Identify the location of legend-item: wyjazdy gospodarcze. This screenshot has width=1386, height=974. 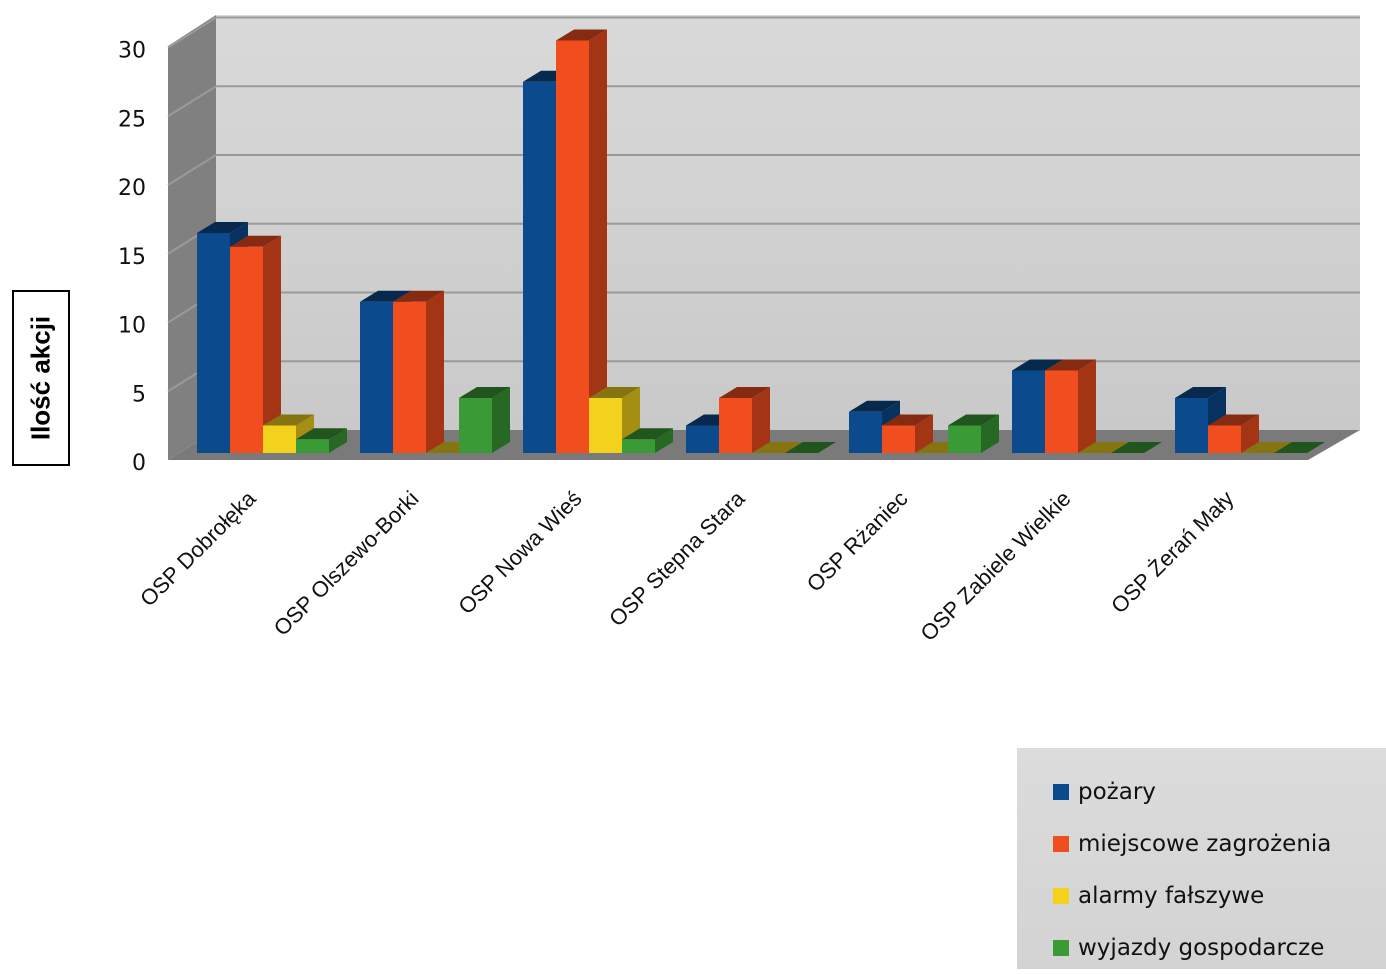
(1219, 948).